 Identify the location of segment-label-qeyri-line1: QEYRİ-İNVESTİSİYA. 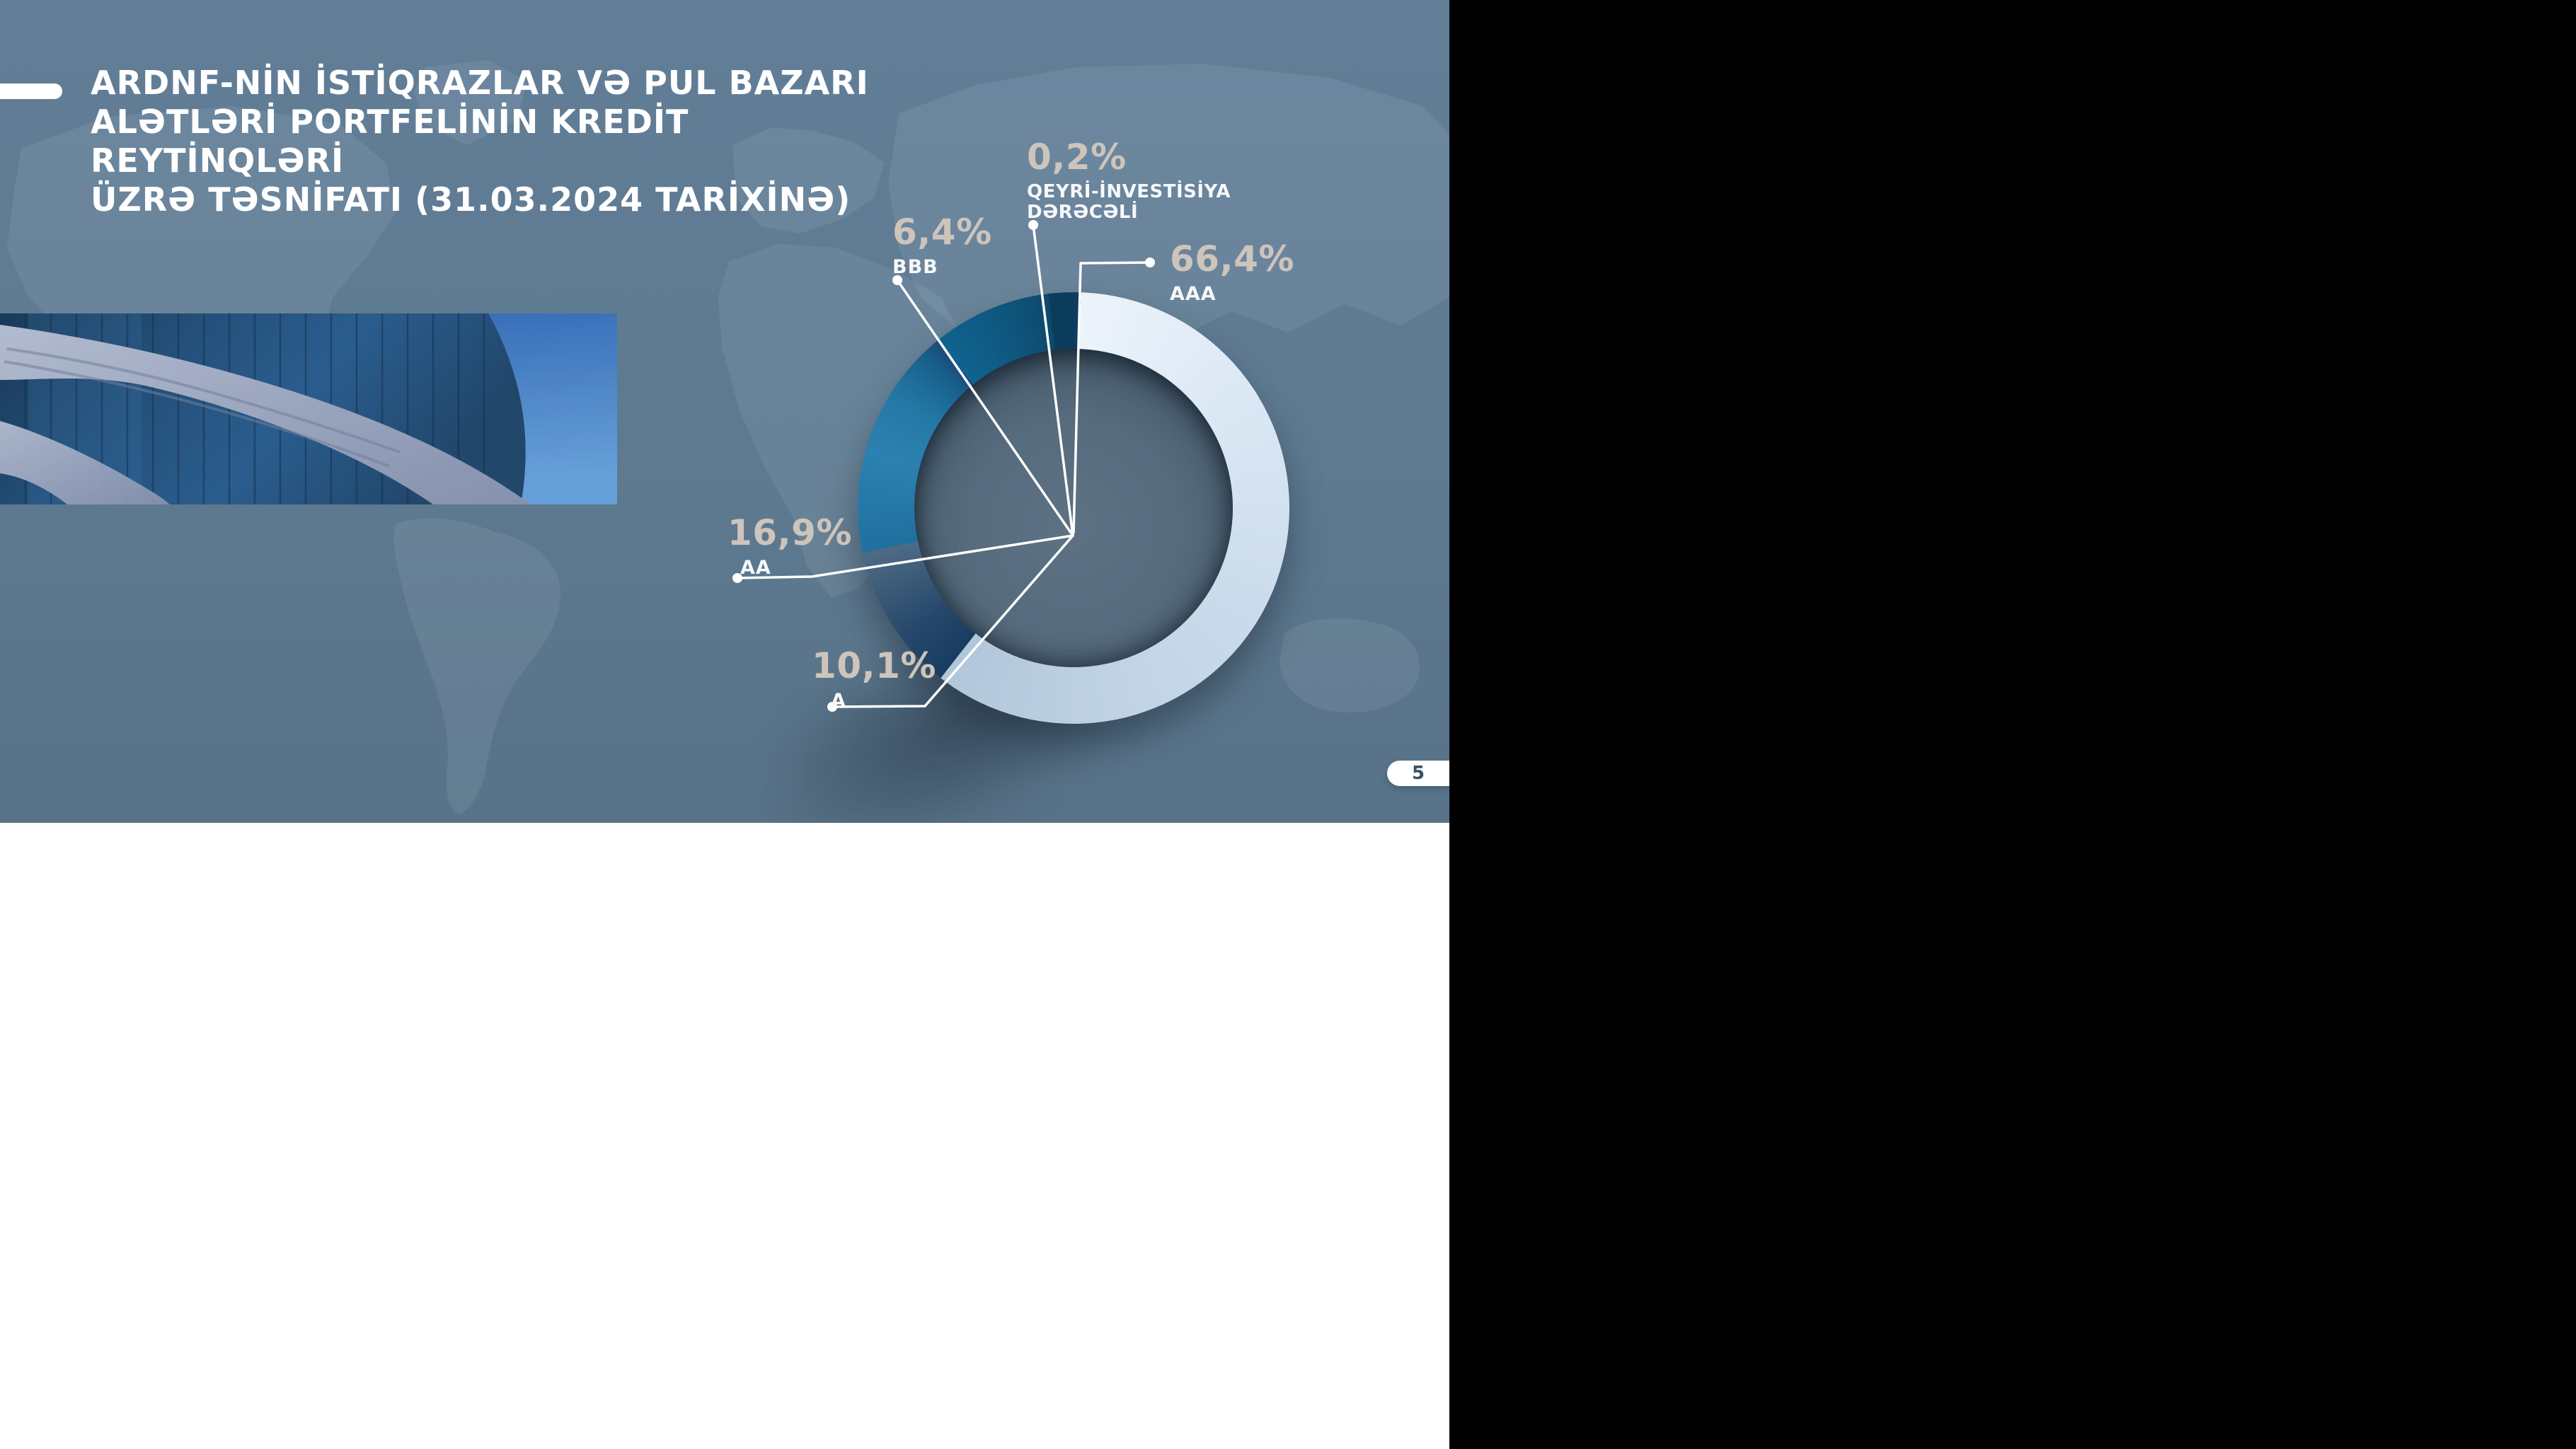
(1129, 192).